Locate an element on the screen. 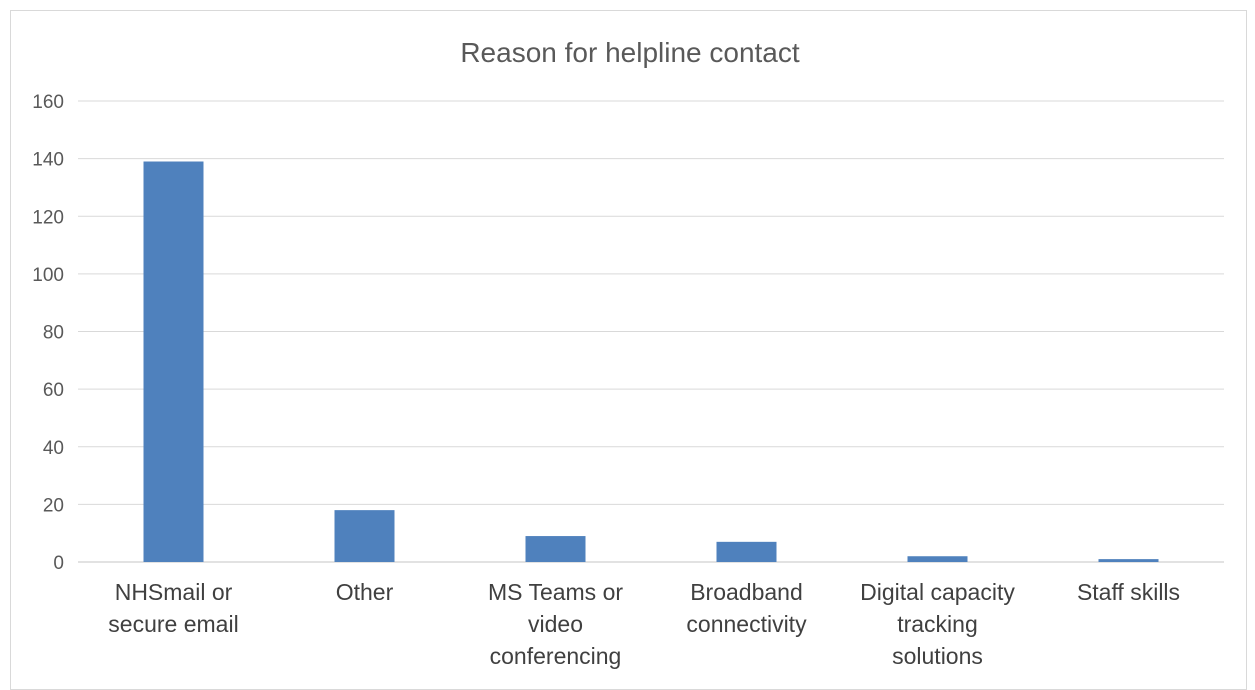 The height and width of the screenshot is (690, 1255). x-category-label-line: Digital capacity is located at coordinates (937, 592).